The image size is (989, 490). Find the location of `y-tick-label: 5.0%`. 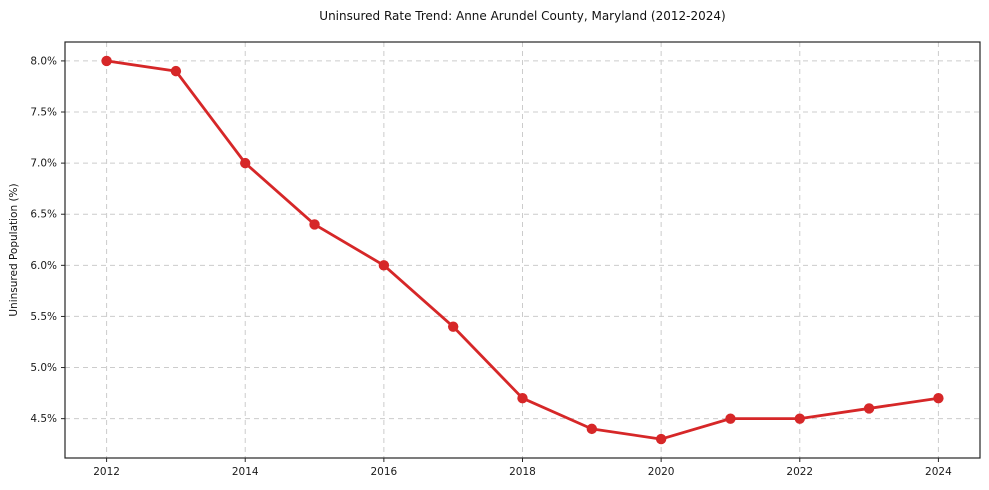

y-tick-label: 5.0% is located at coordinates (43, 368).